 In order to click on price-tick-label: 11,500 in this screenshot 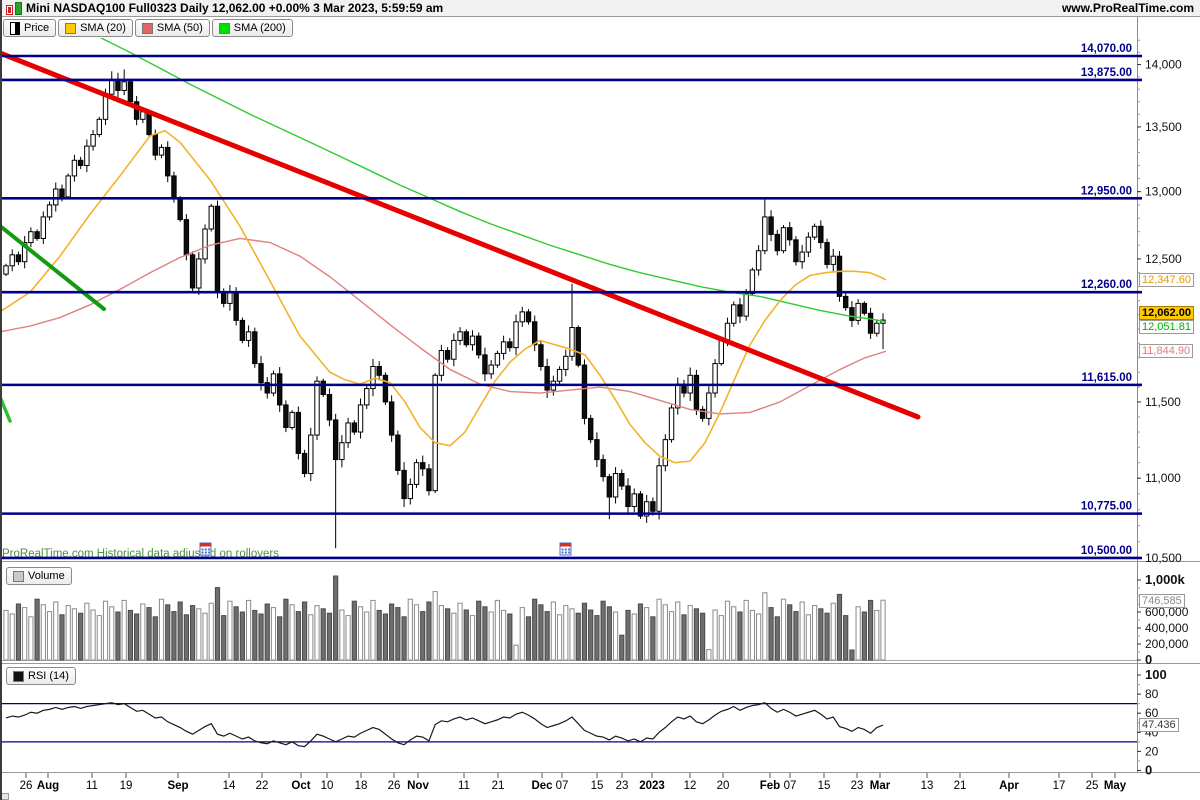, I will do `click(1163, 402)`.